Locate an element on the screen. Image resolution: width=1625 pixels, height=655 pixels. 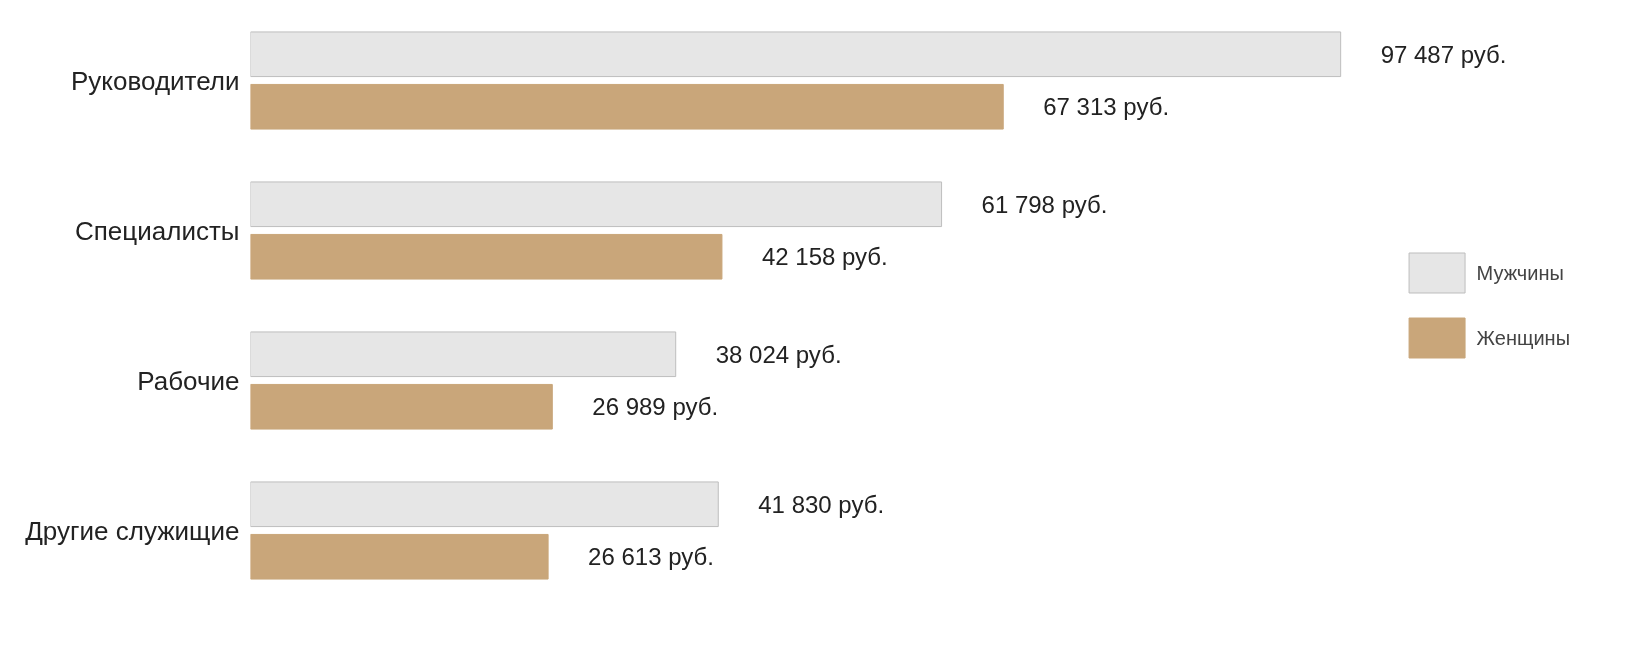
data-label: 61 798 руб. is located at coordinates (1044, 204).